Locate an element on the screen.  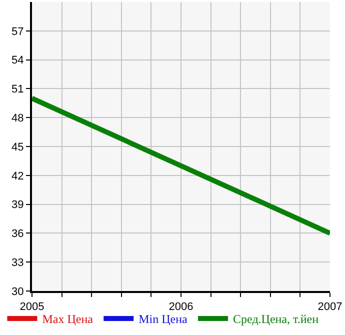
y-tick-label: 42 is located at coordinates (18, 176).